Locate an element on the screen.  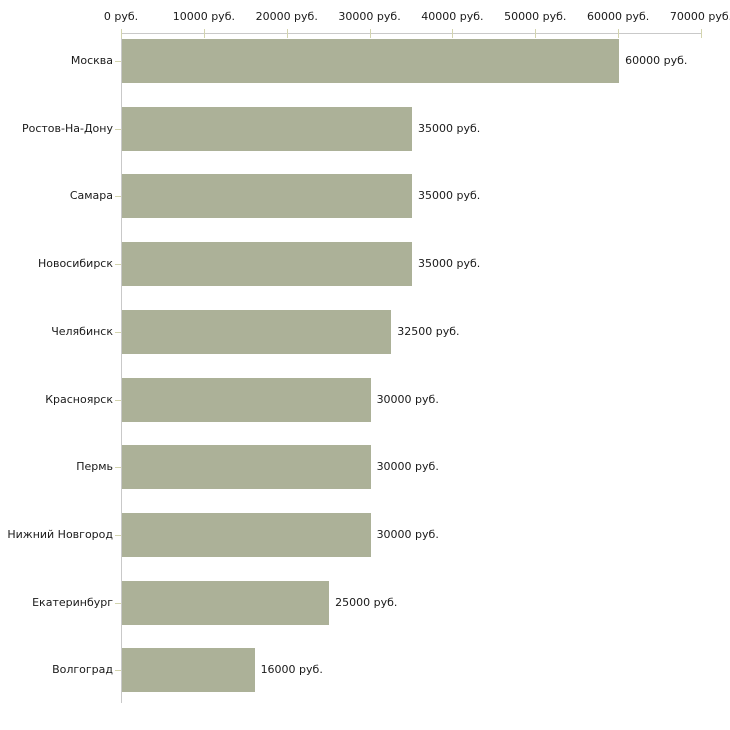
x-axis-line is located at coordinates (411, 33).